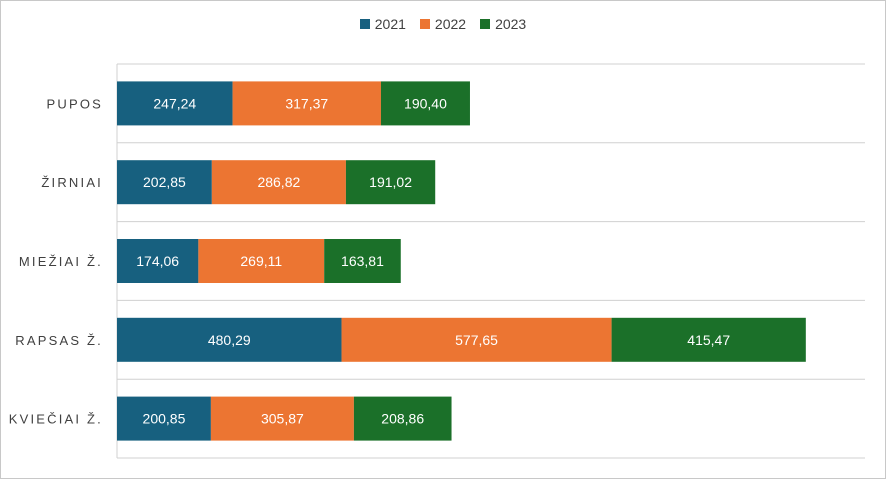 This screenshot has height=479, width=886. I want to click on category-label: RAPSAS Ž., so click(59, 340).